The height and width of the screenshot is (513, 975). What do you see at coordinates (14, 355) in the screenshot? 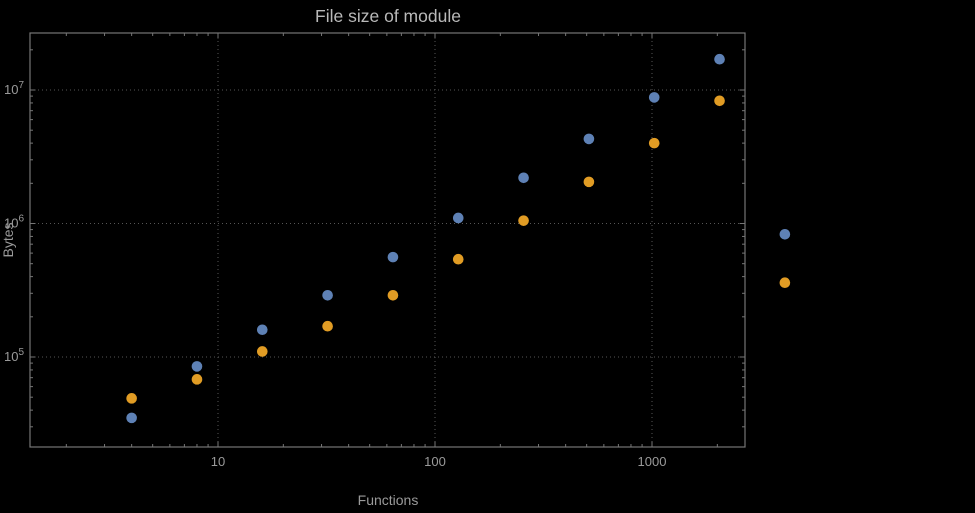
I see `y-tick-label: 10⁵` at bounding box center [14, 355].